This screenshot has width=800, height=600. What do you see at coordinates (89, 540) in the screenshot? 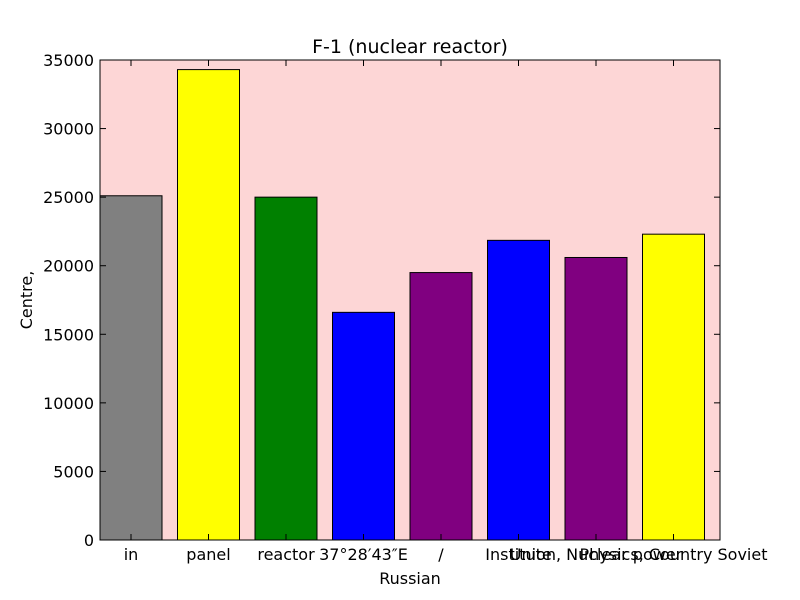
I see `y-tick-label: 0` at bounding box center [89, 540].